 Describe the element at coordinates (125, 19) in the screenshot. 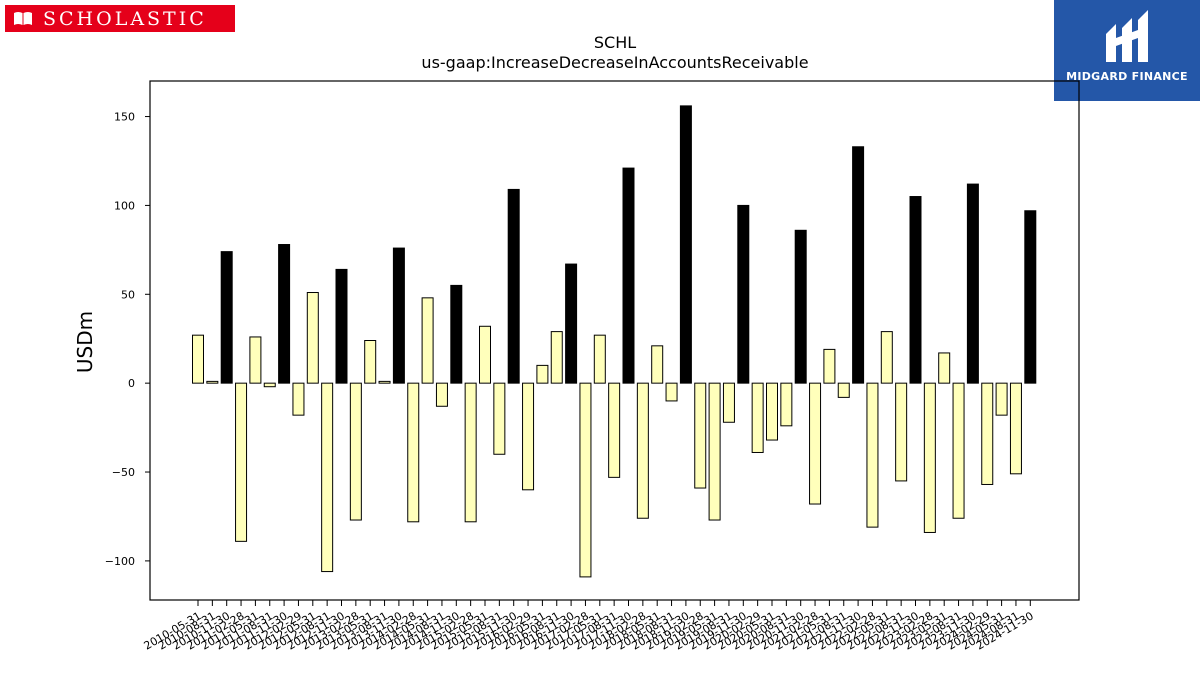

I see `scholastic-wordmark: SCHOLASTIC` at that location.